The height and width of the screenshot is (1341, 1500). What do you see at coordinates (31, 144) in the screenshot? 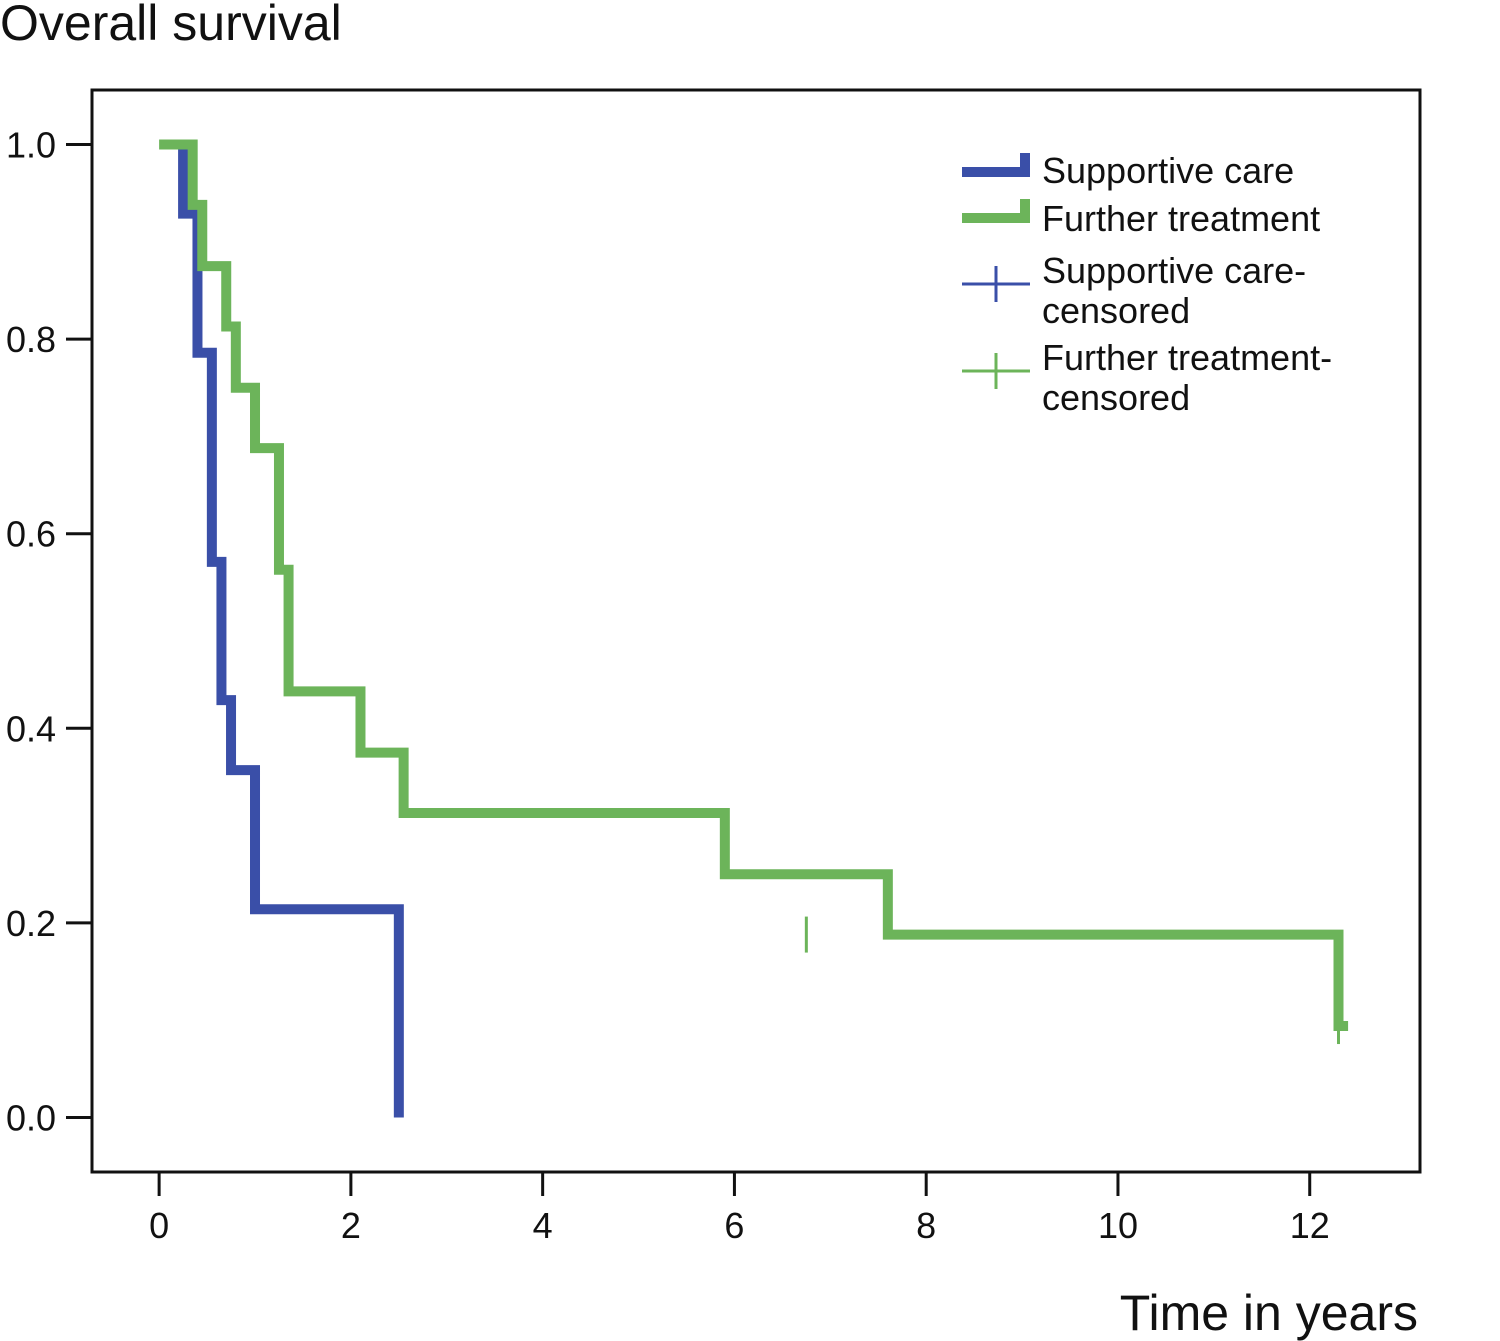
I see `y-tick-label: 1.0` at bounding box center [31, 144].